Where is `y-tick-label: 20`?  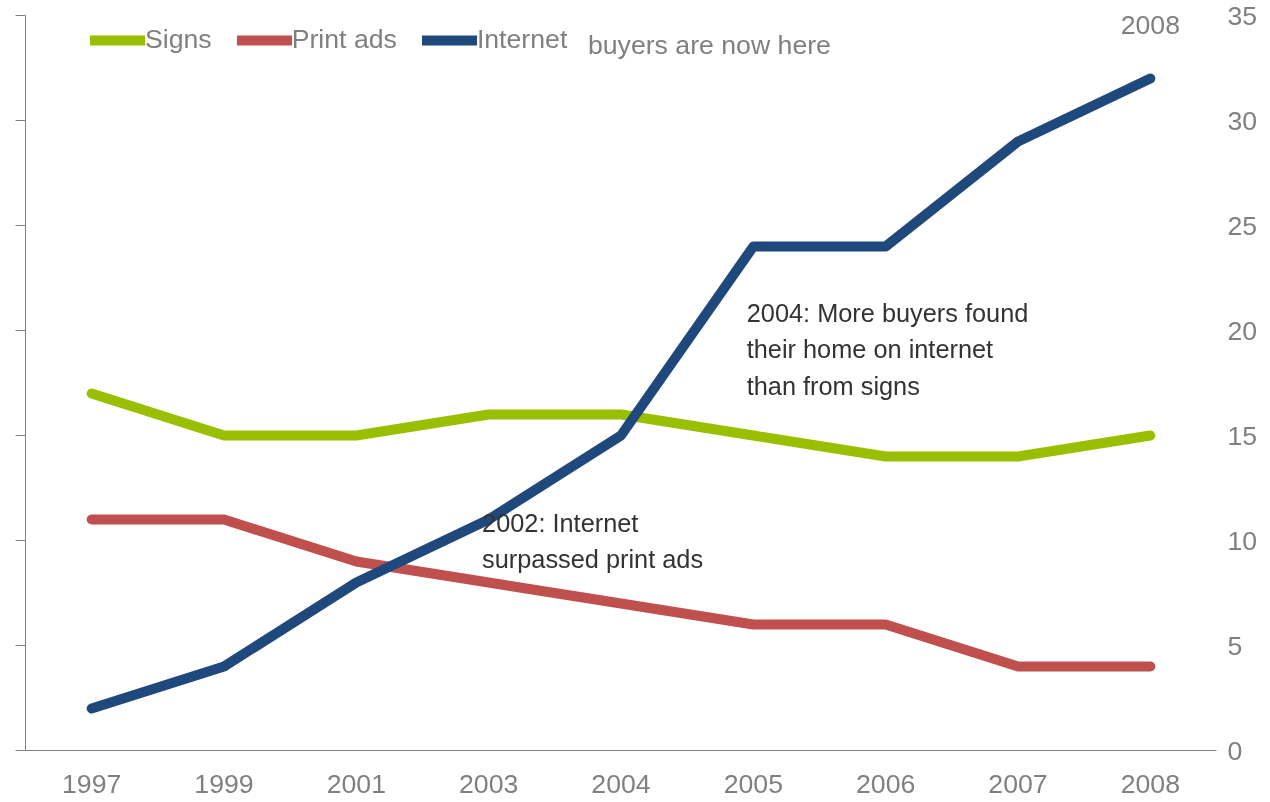
y-tick-label: 20 is located at coordinates (1242, 330).